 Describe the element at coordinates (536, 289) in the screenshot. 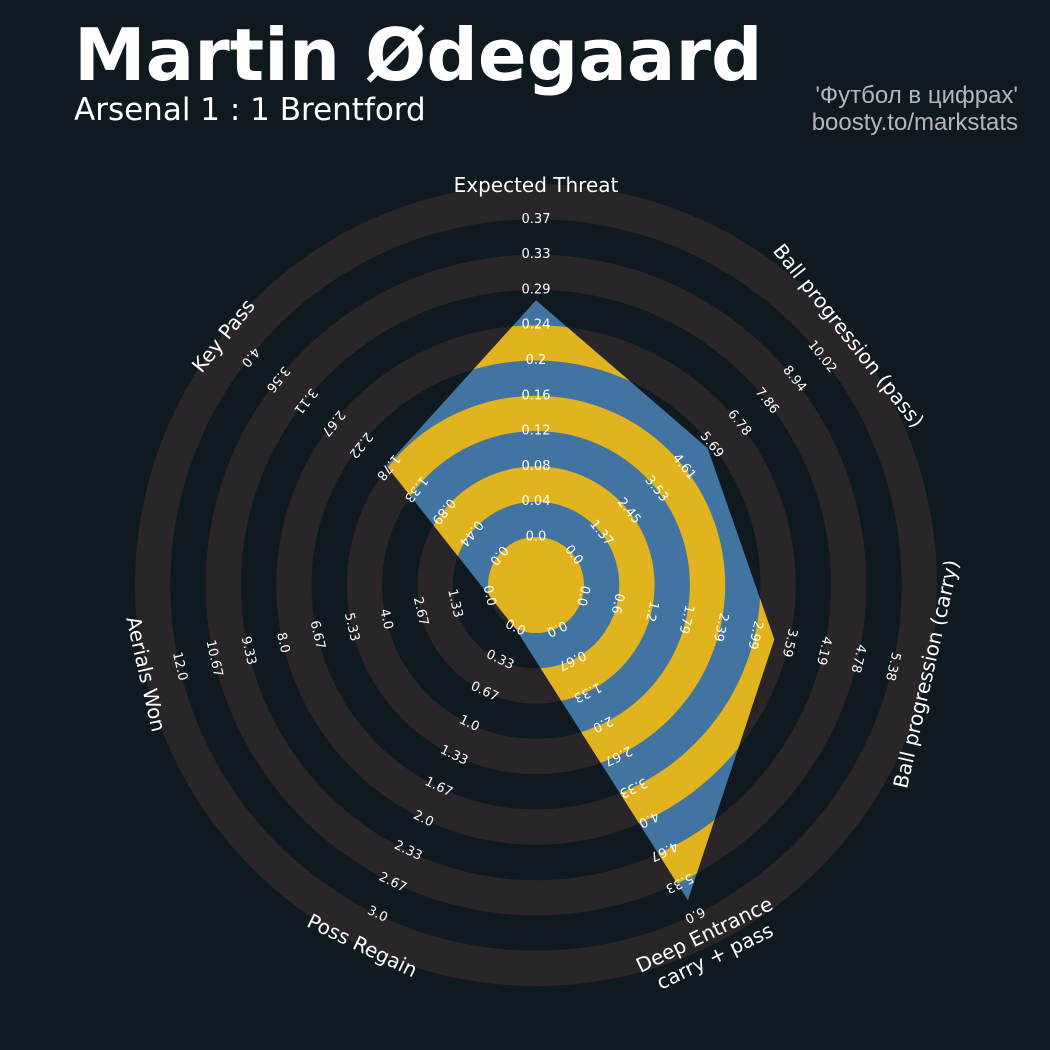

I see `tick-label: 0.29` at that location.